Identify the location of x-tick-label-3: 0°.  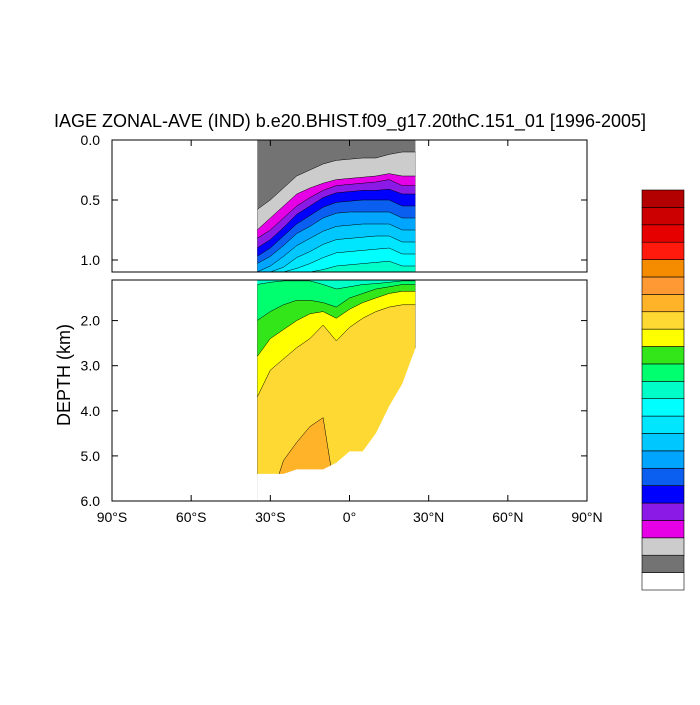
(349, 517).